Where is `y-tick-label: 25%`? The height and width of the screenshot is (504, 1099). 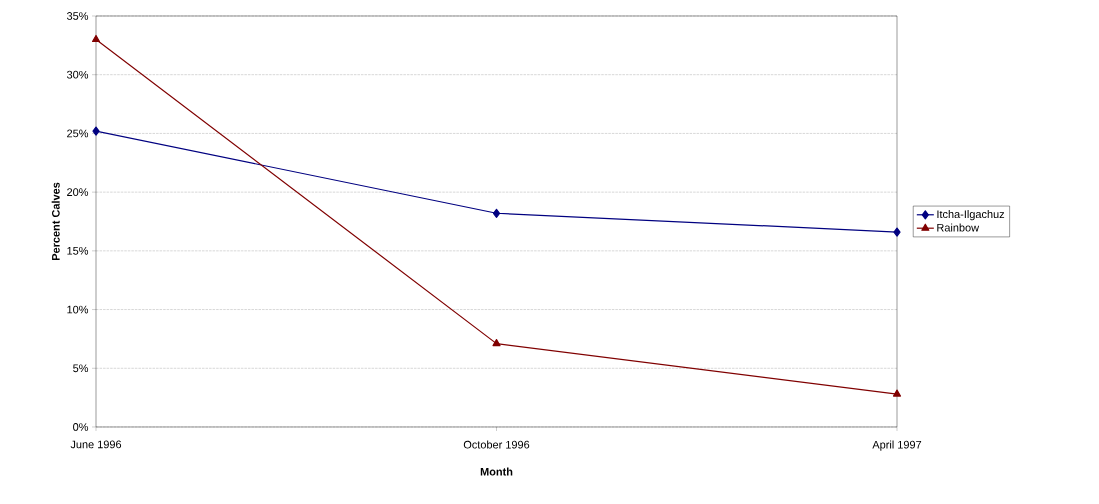 y-tick-label: 25% is located at coordinates (78, 133).